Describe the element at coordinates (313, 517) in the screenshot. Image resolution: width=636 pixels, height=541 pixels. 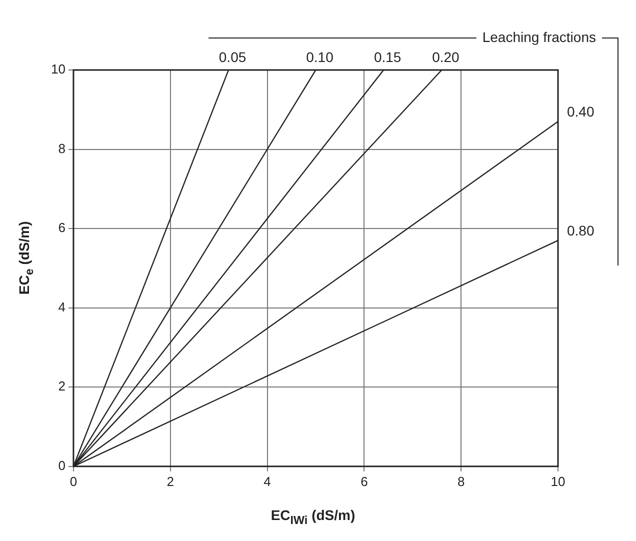
I see `x-axis-title: EC$_{IWi}$ (dS/m)` at that location.